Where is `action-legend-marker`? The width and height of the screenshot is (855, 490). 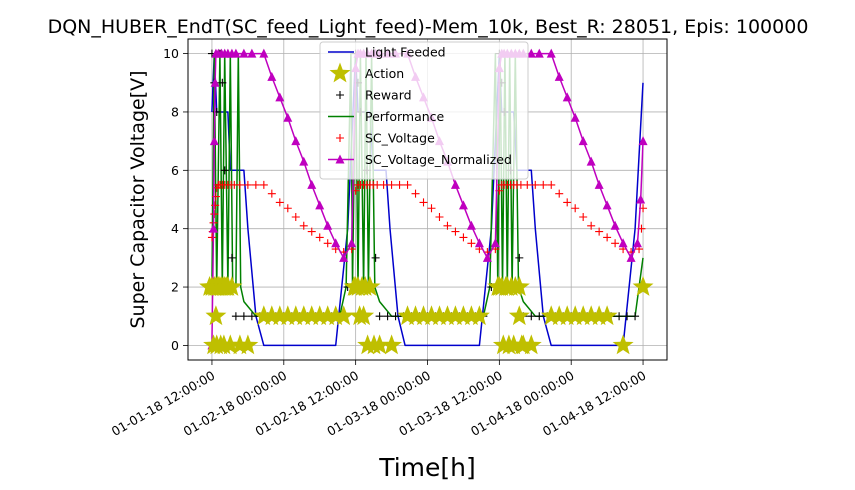
action-legend-marker is located at coordinates (340, 72).